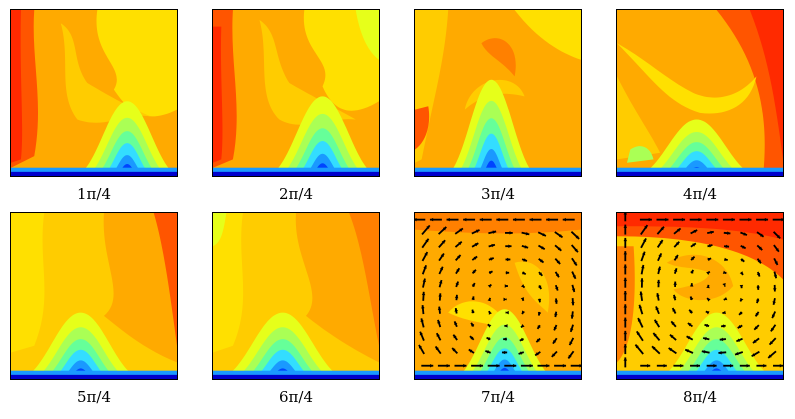  What do you see at coordinates (296, 194) in the screenshot?
I see `panel-caption-2: 2π/4` at bounding box center [296, 194].